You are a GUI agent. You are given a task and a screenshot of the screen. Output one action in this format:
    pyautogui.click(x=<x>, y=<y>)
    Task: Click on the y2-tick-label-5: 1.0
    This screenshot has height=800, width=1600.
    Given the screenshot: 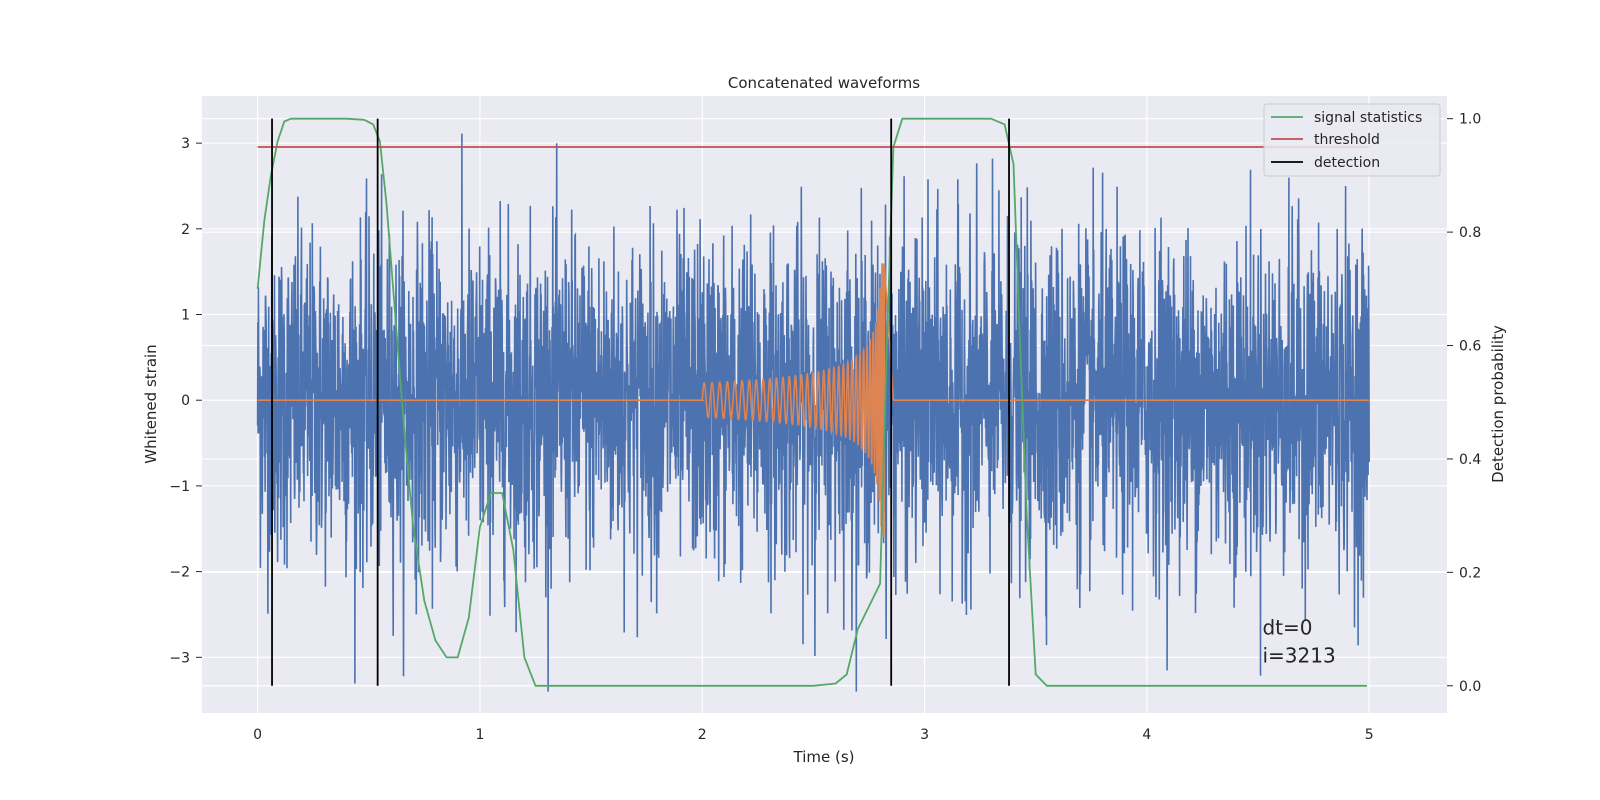 What is the action you would take?
    pyautogui.click(x=1470, y=120)
    